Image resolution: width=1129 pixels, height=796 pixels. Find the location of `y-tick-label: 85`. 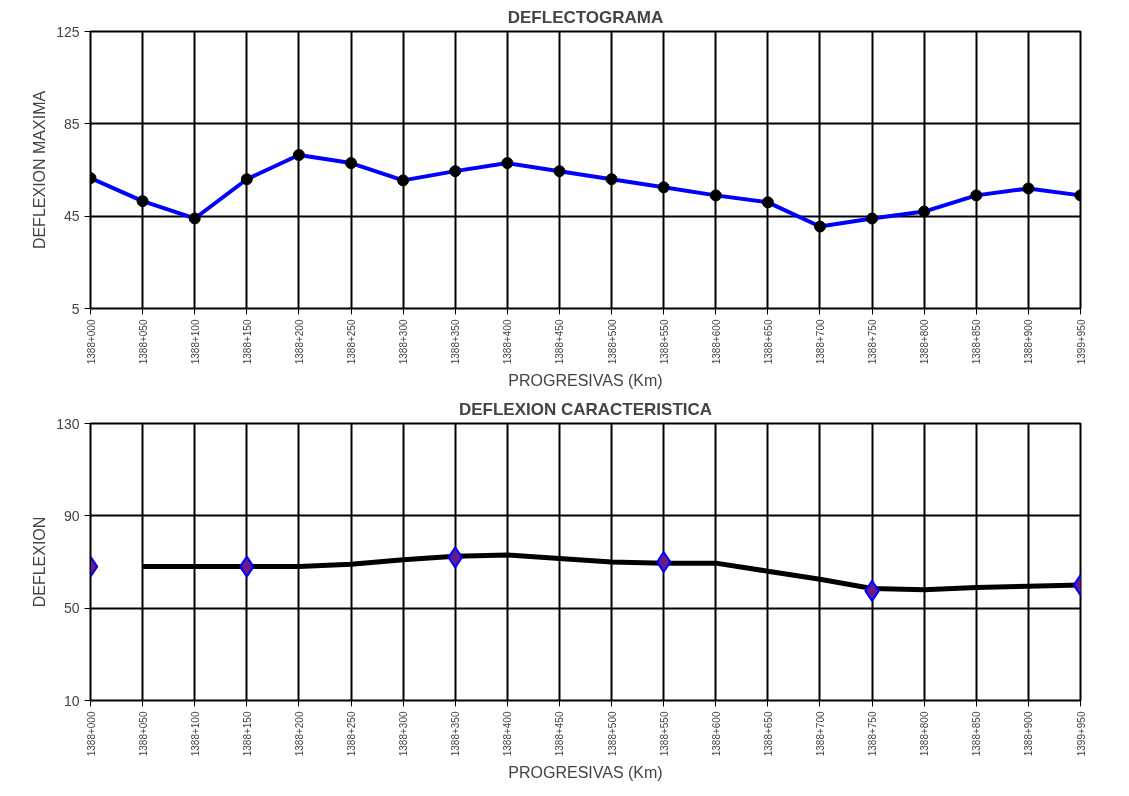

y-tick-label: 85 is located at coordinates (71, 123).